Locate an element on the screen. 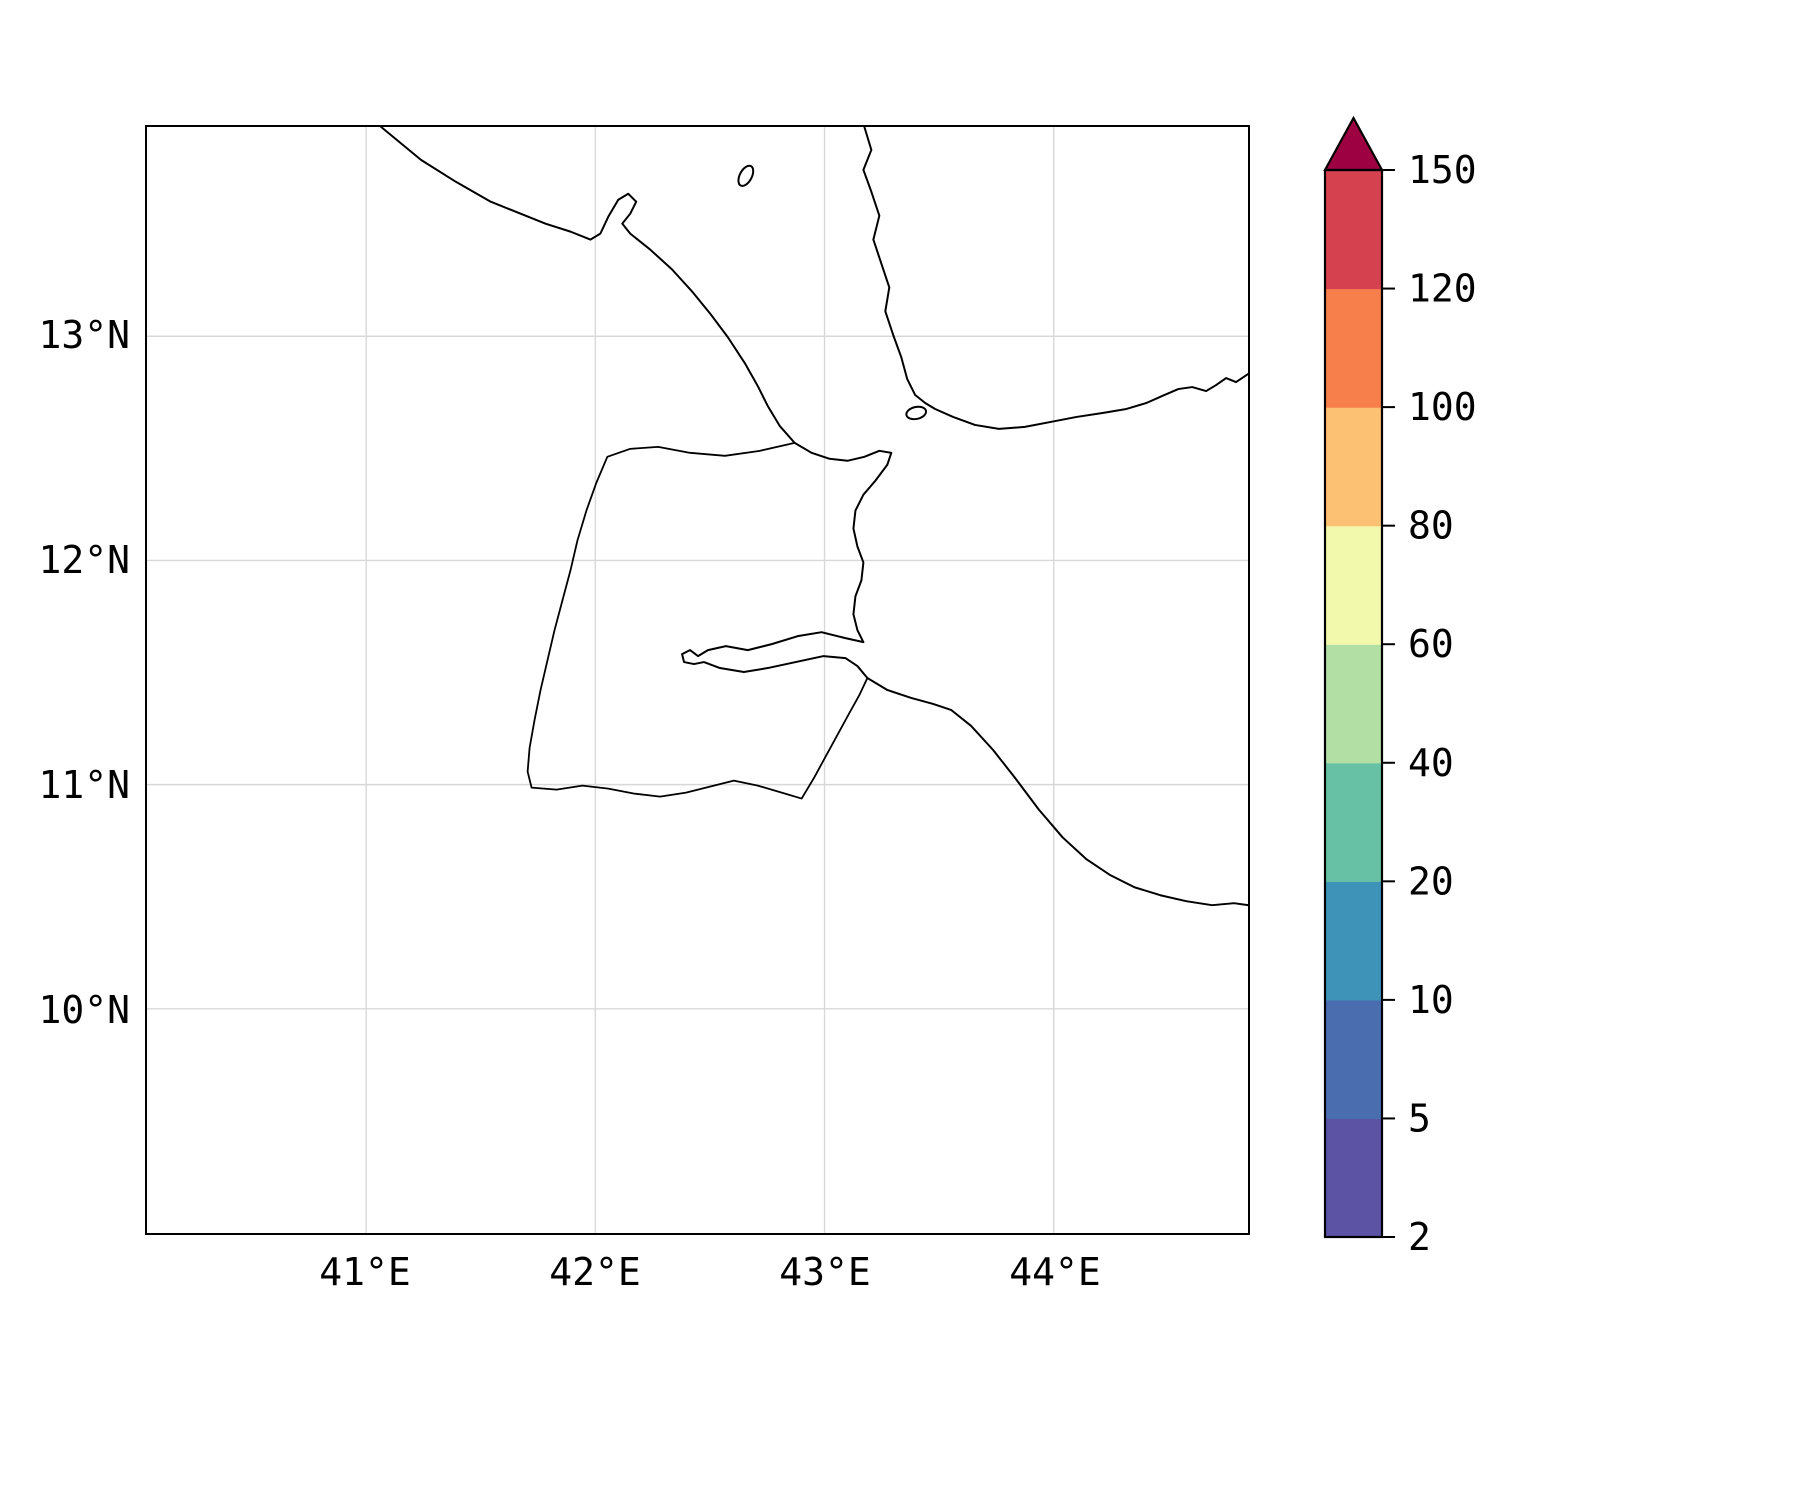 Image resolution: width=1800 pixels, height=1500 pixels. colorbar-tick-label: 2 is located at coordinates (1419, 1237).